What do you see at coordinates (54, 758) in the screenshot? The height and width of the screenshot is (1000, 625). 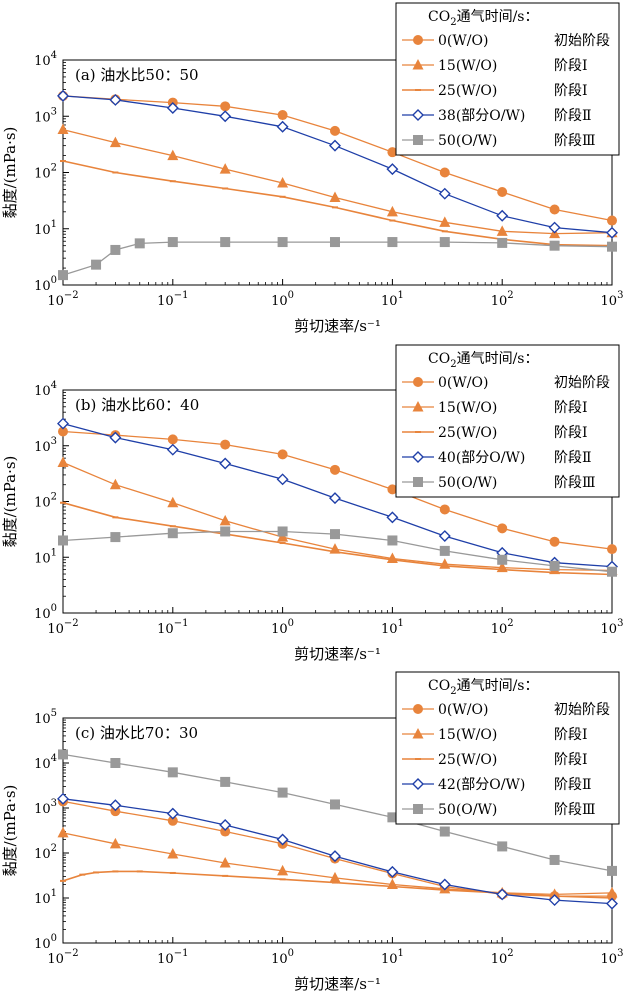 I see `y-tick-exp: 4` at bounding box center [54, 758].